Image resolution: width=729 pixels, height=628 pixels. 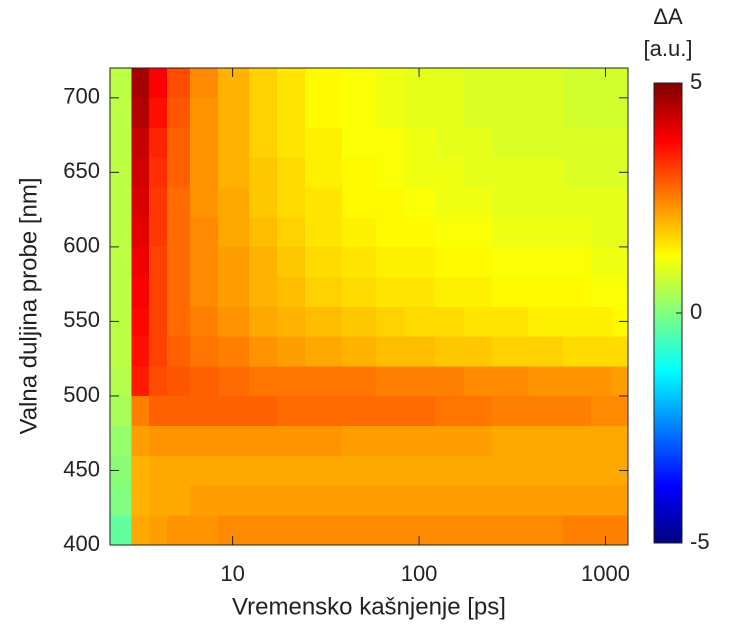 I want to click on colorbar-tick-label: -5, so click(x=700, y=541).